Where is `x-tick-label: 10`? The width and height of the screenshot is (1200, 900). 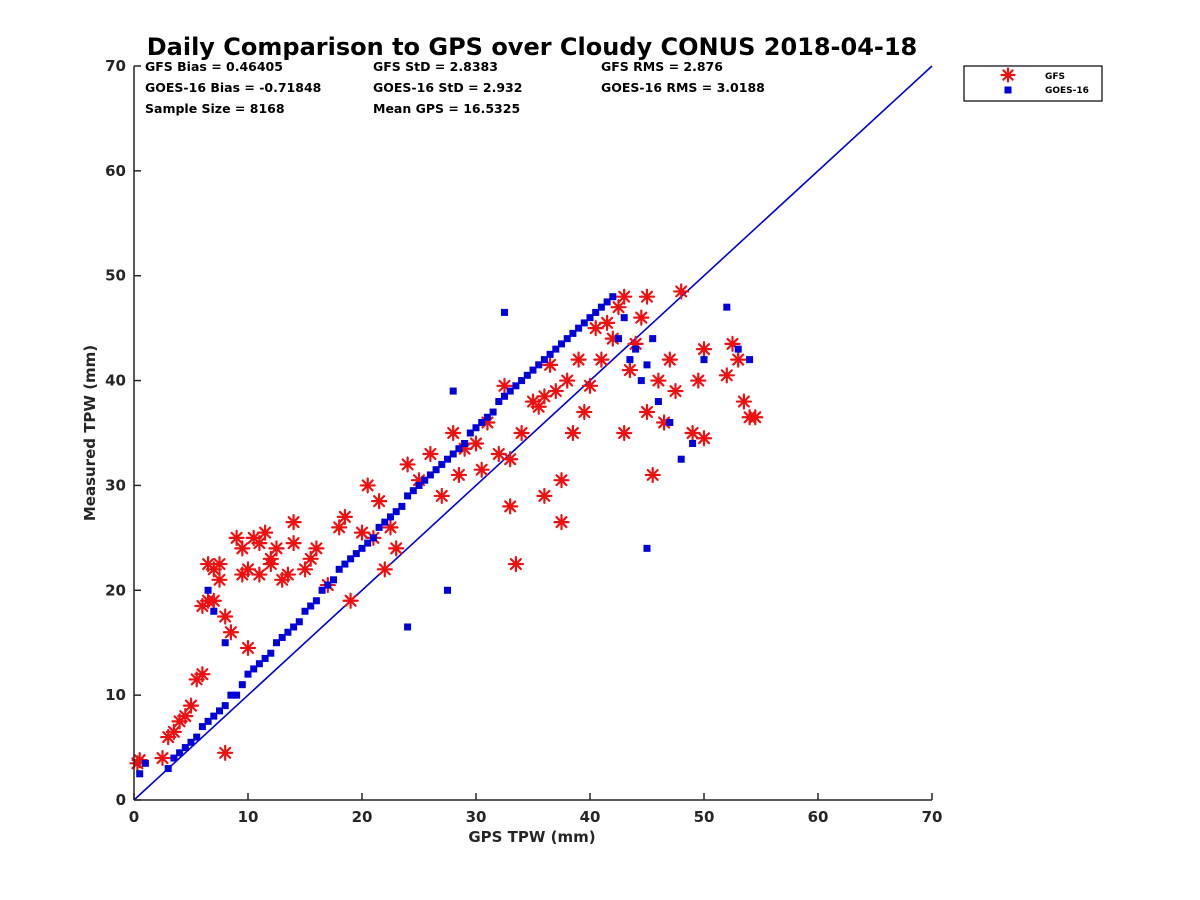
x-tick-label: 10 is located at coordinates (248, 817).